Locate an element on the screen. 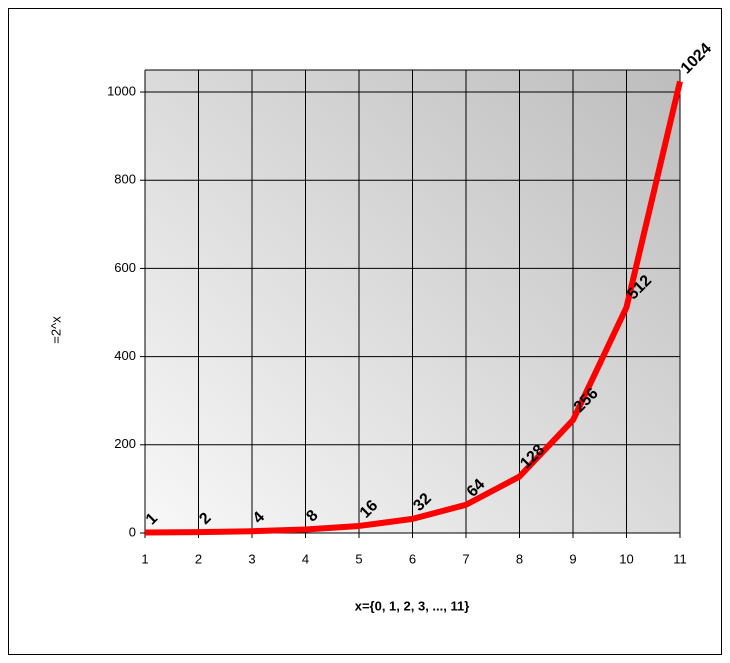  y-axis-label: =2^x is located at coordinates (55, 330).